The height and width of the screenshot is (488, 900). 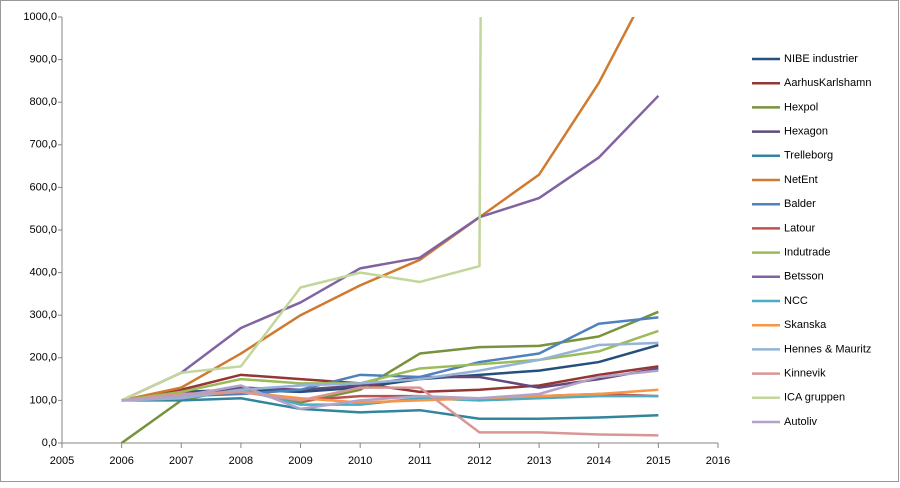 What do you see at coordinates (801, 107) in the screenshot?
I see `legend-label: Hexpol` at bounding box center [801, 107].